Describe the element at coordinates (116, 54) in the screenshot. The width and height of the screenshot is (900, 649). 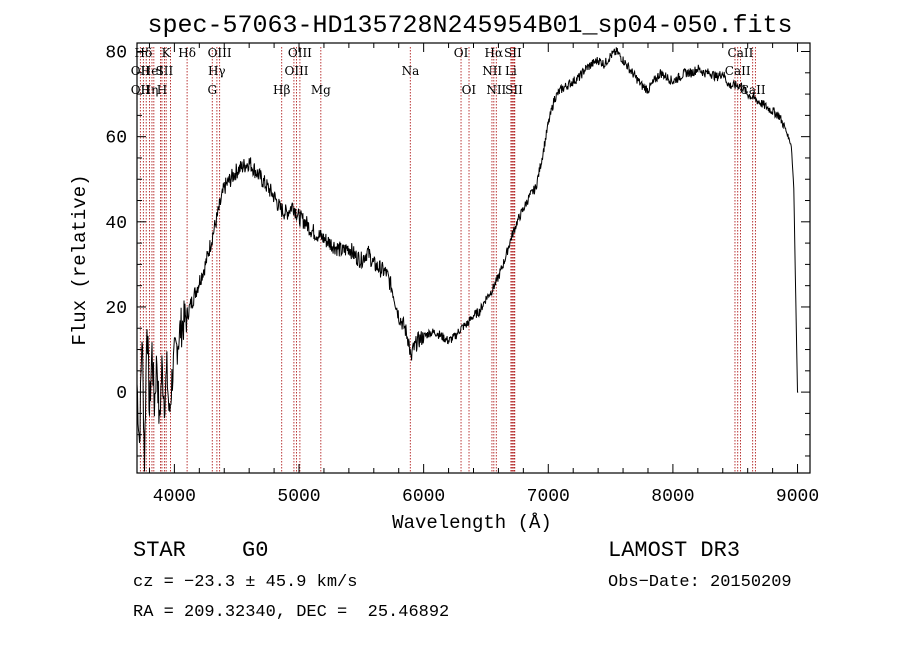
I see `y-tick-label: 80` at that location.